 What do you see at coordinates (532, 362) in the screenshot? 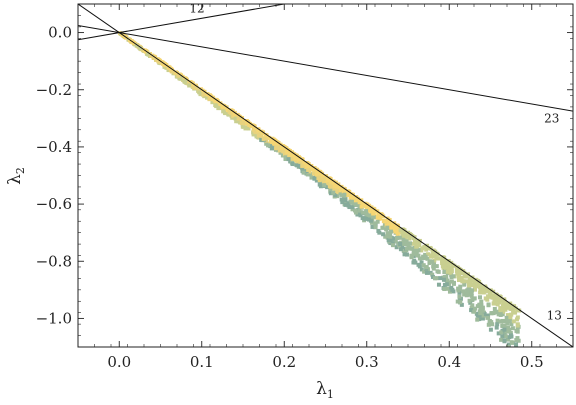
I see `x-tick-label: 0.5` at bounding box center [532, 362].